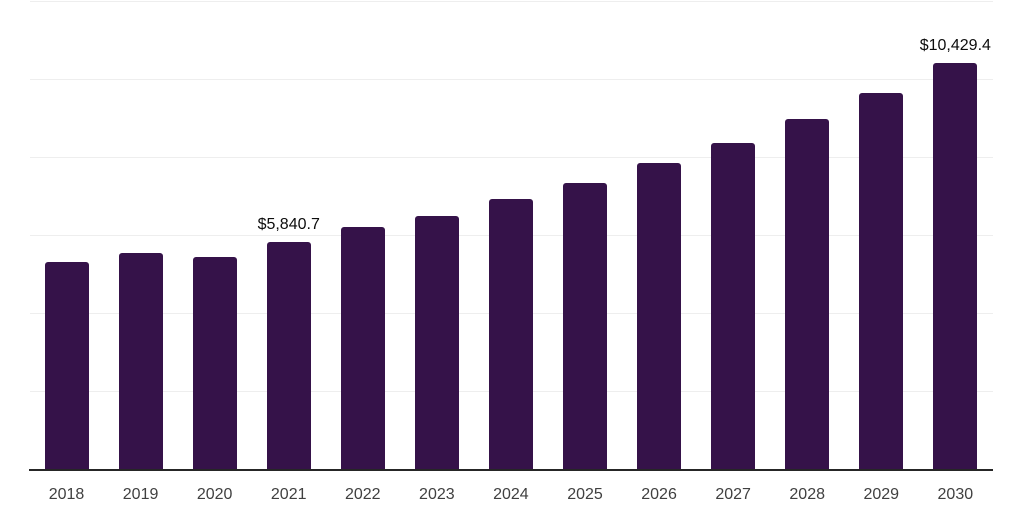  Describe the element at coordinates (659, 494) in the screenshot. I see `x-tick-2026: 2026` at that location.